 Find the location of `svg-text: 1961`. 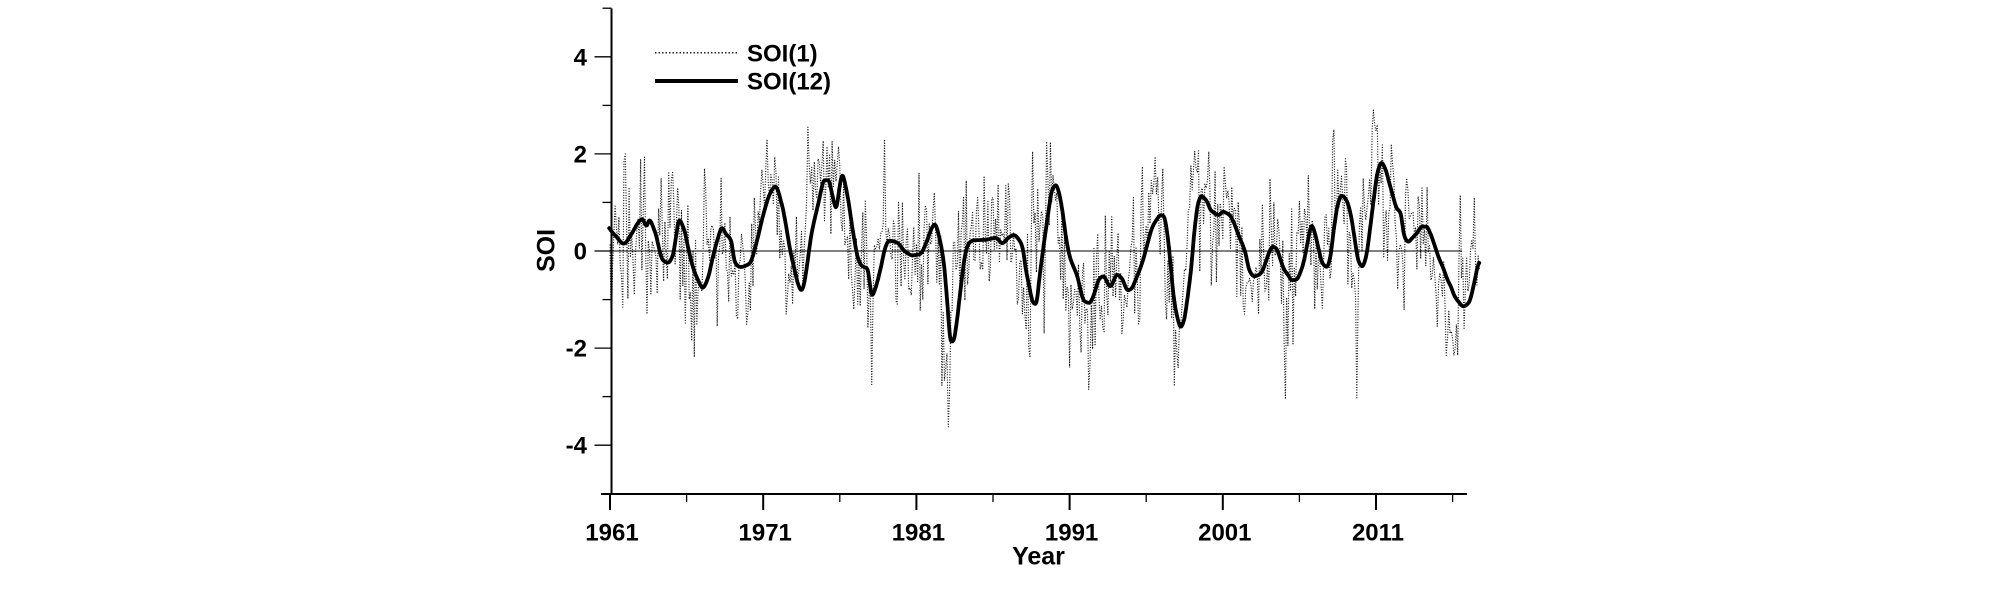

svg-text: 1961 is located at coordinates (611, 533).